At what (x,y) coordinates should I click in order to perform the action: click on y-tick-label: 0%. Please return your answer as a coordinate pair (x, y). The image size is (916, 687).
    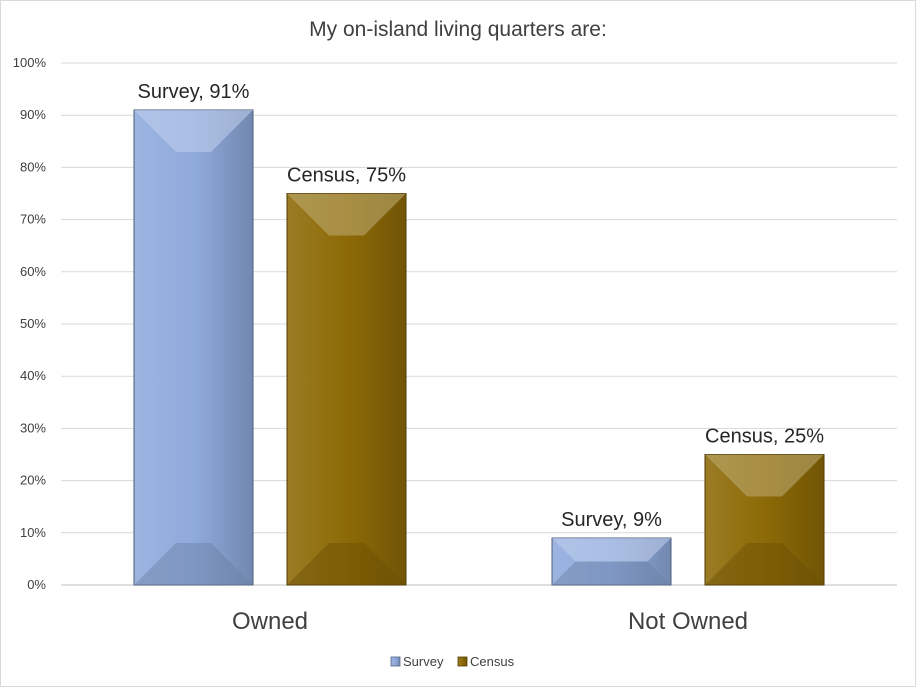
    Looking at the image, I should click on (36, 584).